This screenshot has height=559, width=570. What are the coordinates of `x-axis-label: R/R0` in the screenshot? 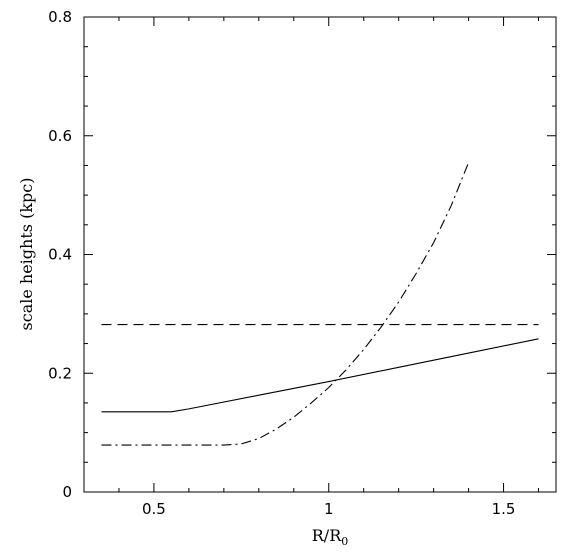 It's located at (330, 537).